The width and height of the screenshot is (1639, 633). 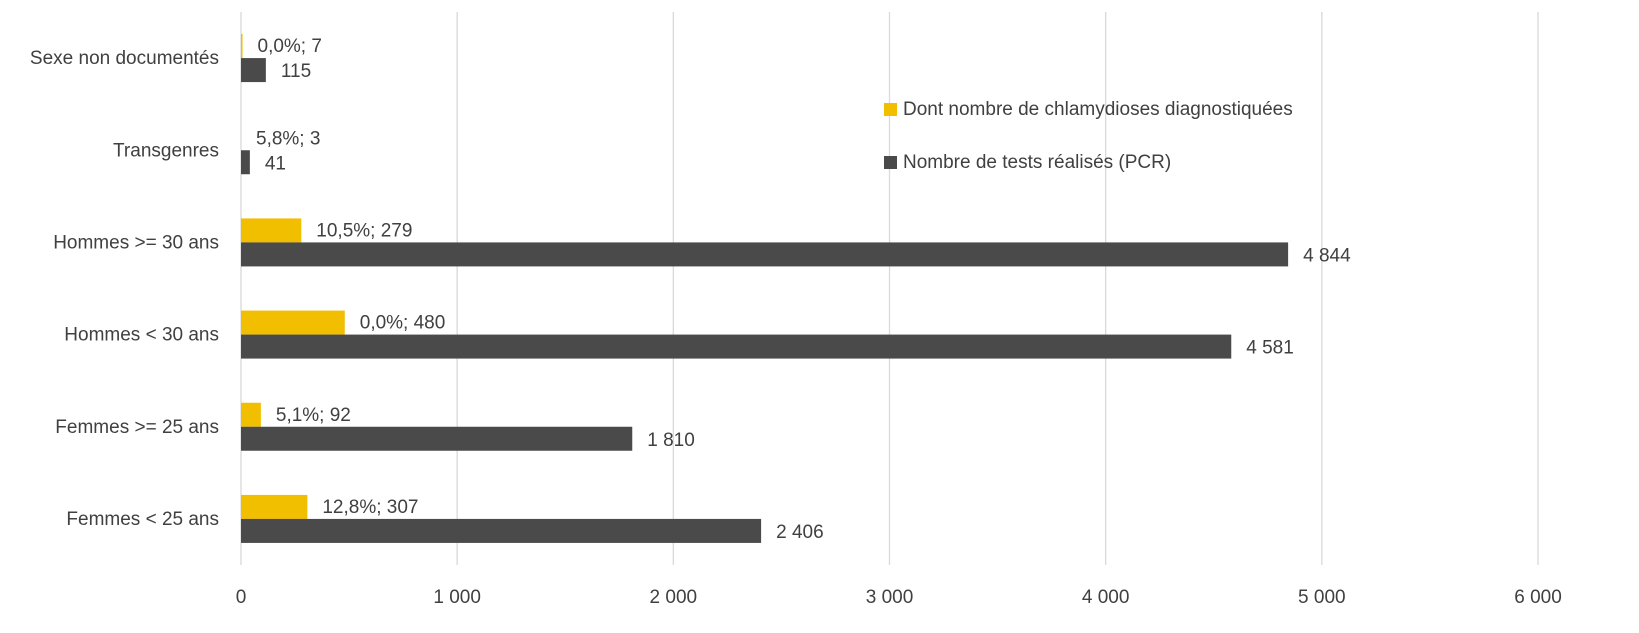 I want to click on category-label: Hommes < 30 ans, so click(x=141, y=335).